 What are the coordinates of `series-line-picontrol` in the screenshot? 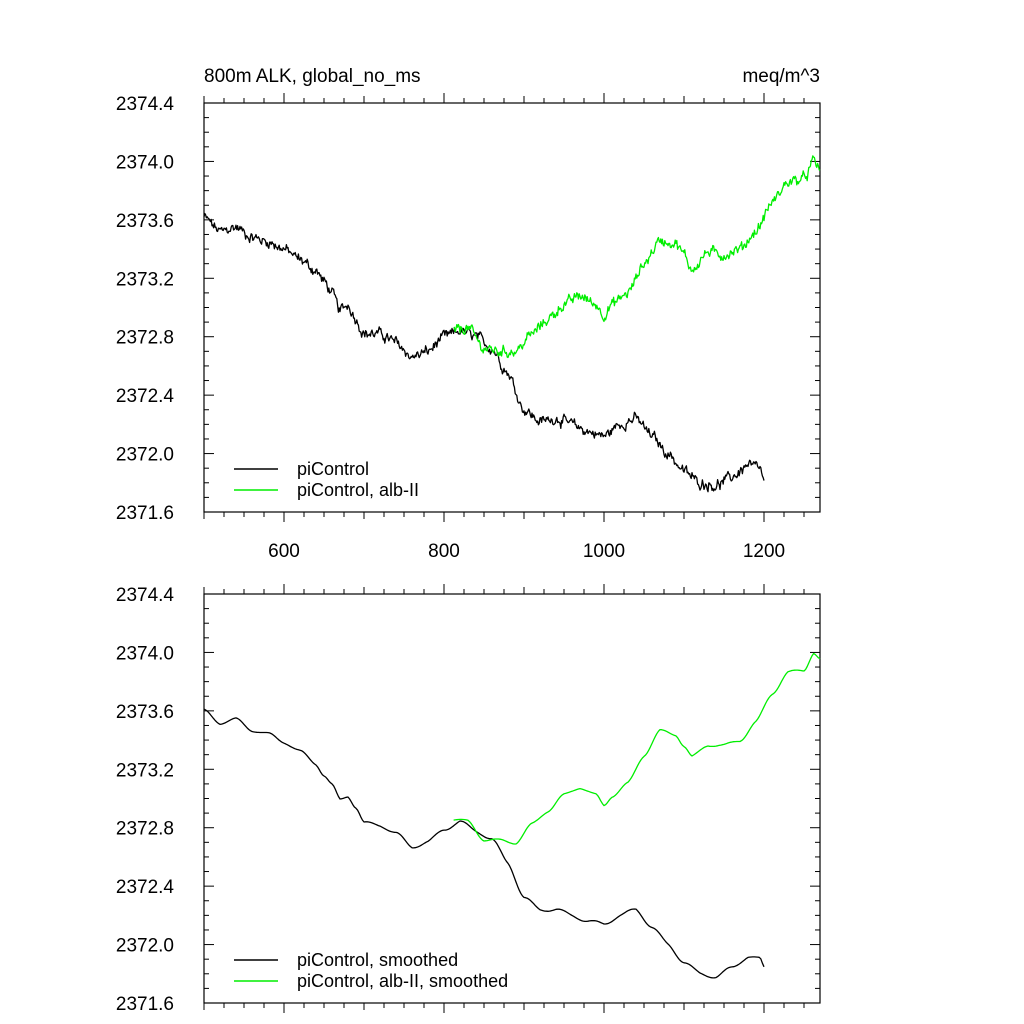 It's located at (484, 843).